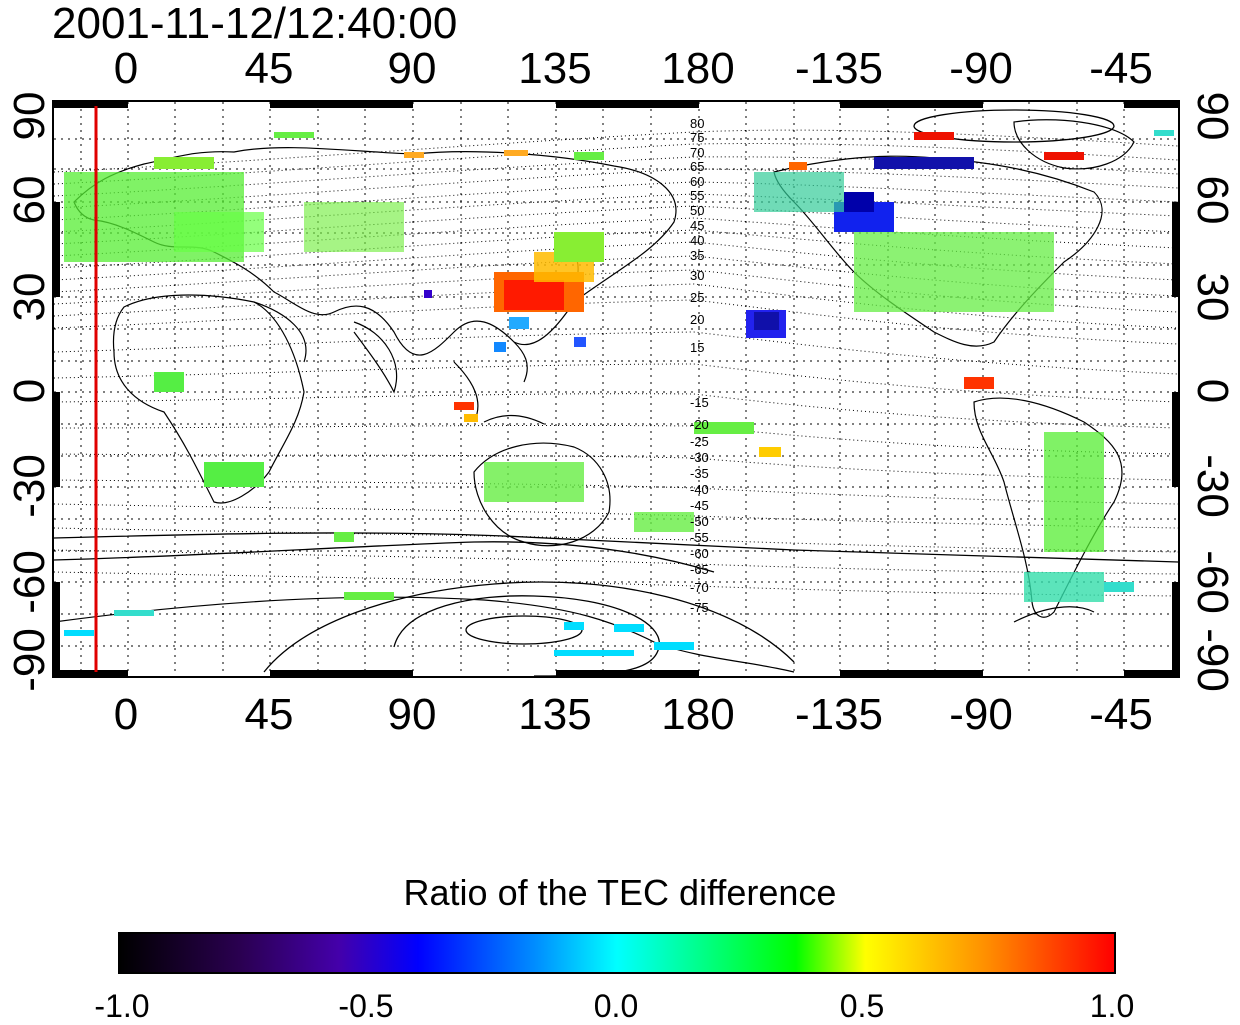  What do you see at coordinates (697, 137) in the screenshot?
I see `contour-label: 75` at bounding box center [697, 137].